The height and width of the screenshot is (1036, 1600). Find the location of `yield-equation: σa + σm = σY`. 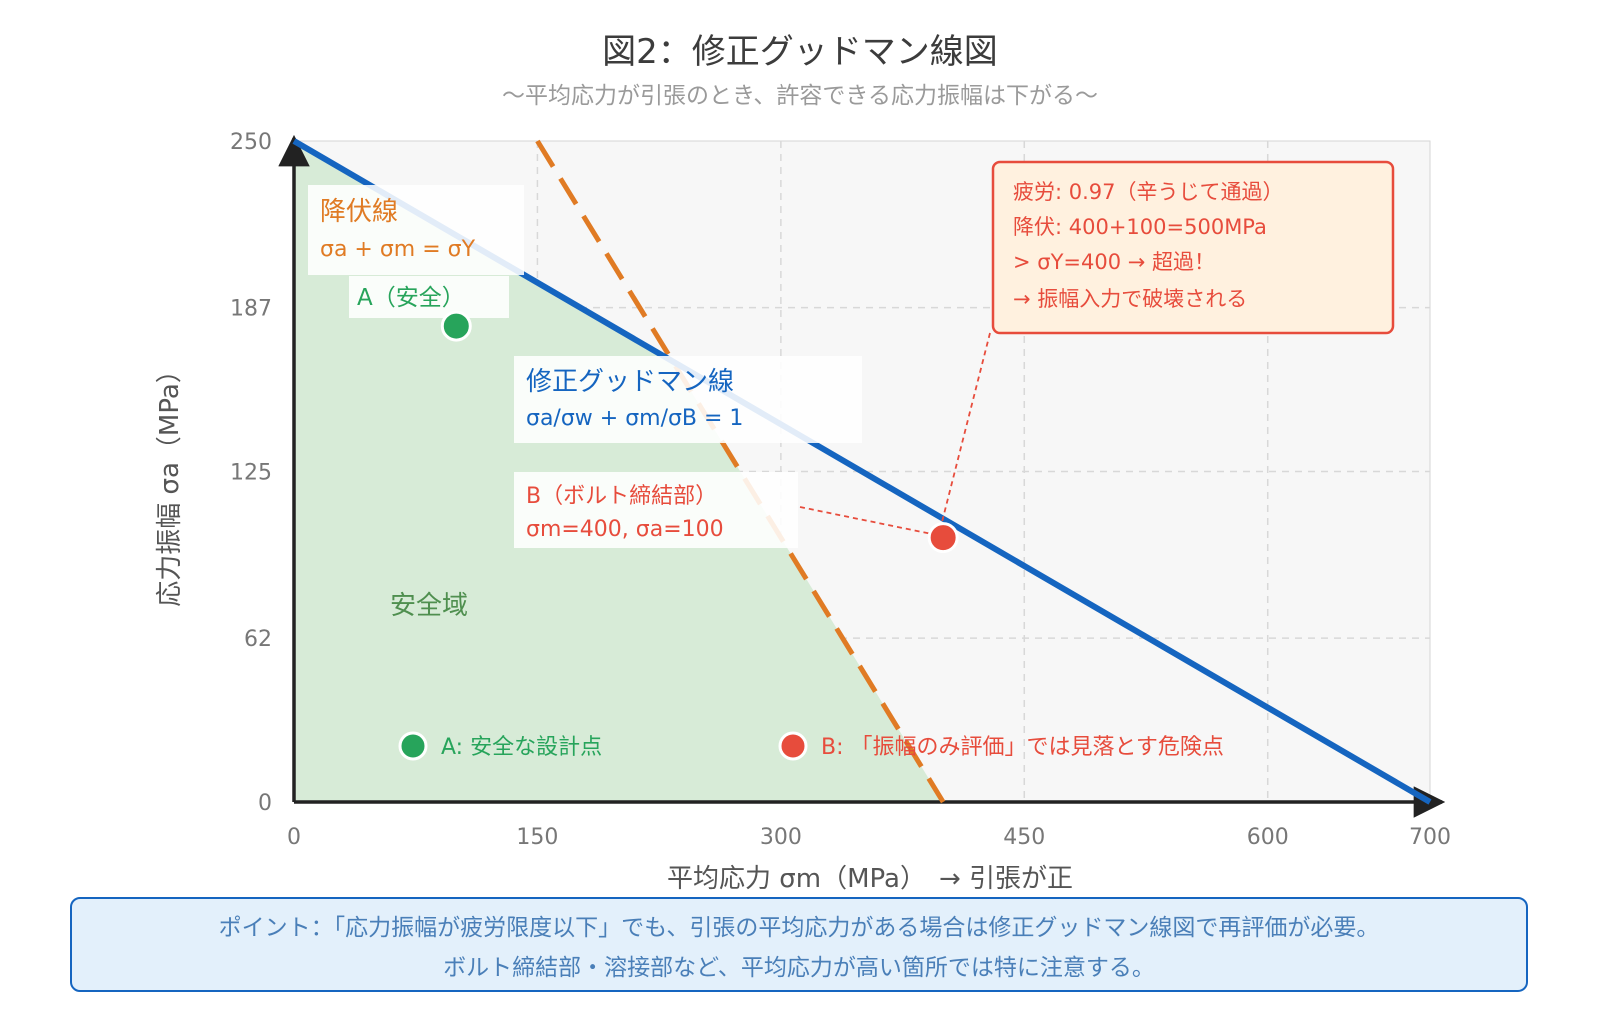

yield-equation: σa + σm = σY is located at coordinates (398, 249).